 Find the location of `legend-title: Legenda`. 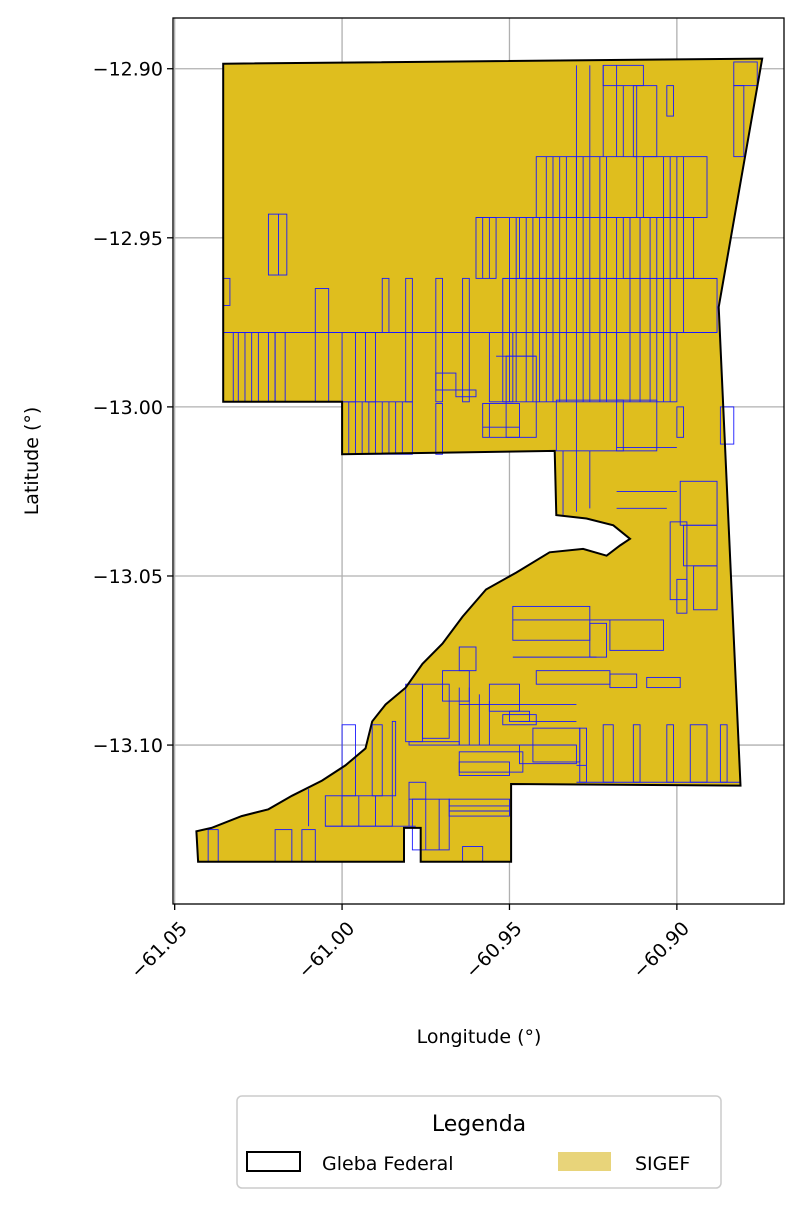

legend-title: Legenda is located at coordinates (479, 1124).